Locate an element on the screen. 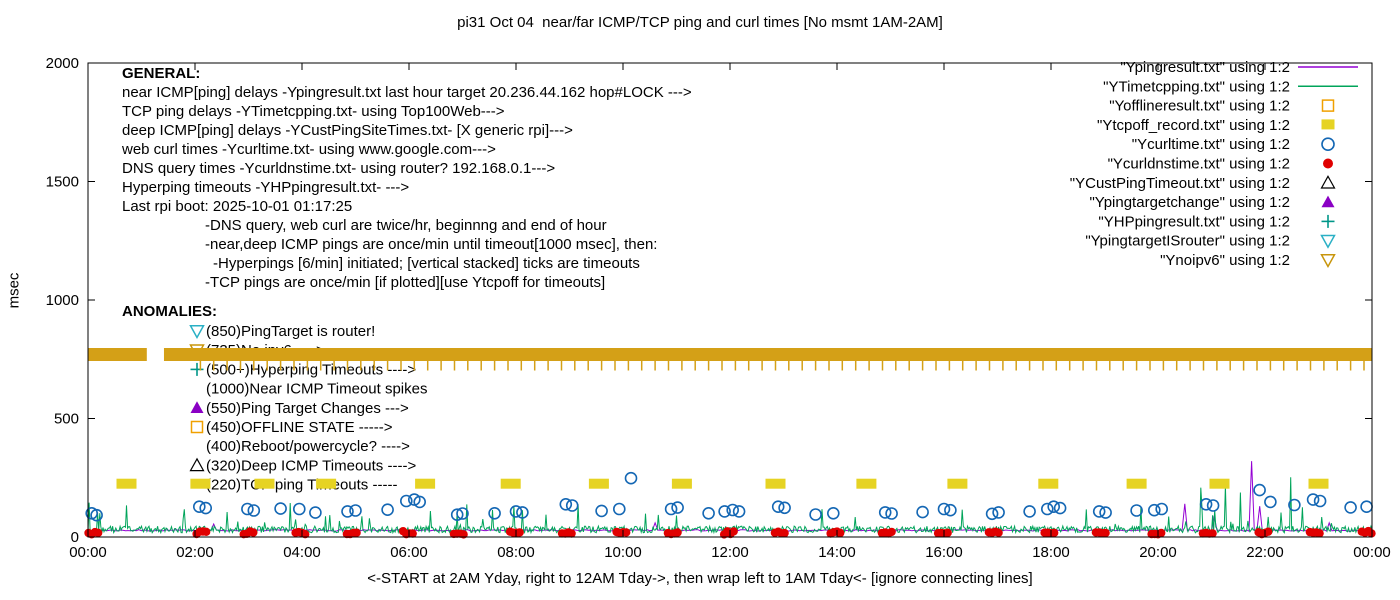 This screenshot has width=1400, height=600. legend-label: "Ycurltime.txt" using 1:2 is located at coordinates (1211, 144).